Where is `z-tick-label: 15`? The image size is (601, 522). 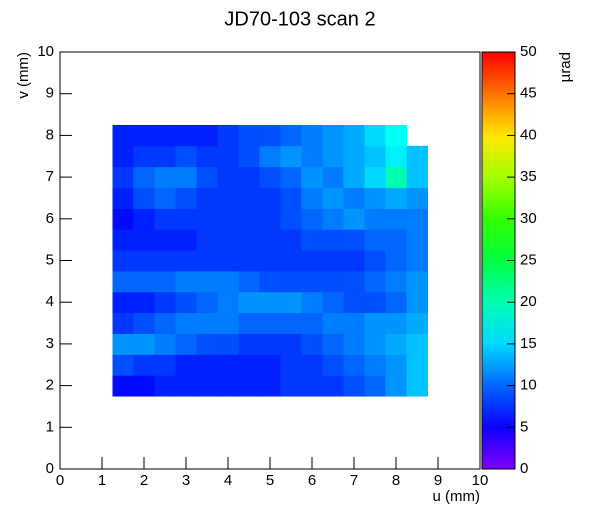
z-tick-label: 15 is located at coordinates (528, 343).